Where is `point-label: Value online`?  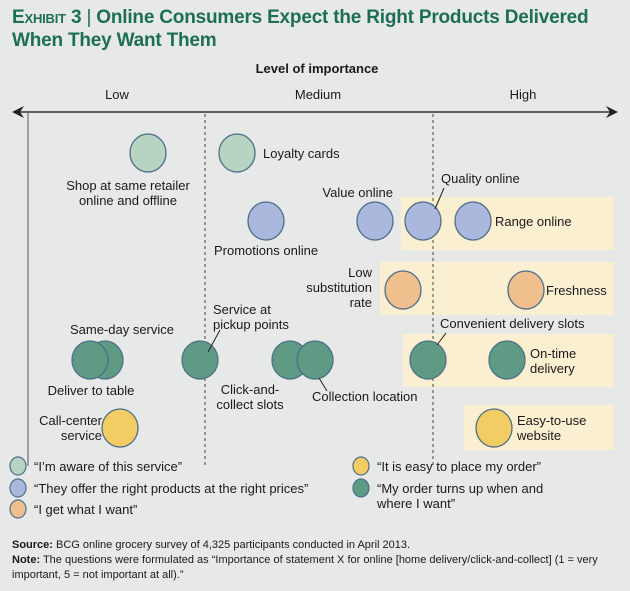 point-label: Value online is located at coordinates (357, 192).